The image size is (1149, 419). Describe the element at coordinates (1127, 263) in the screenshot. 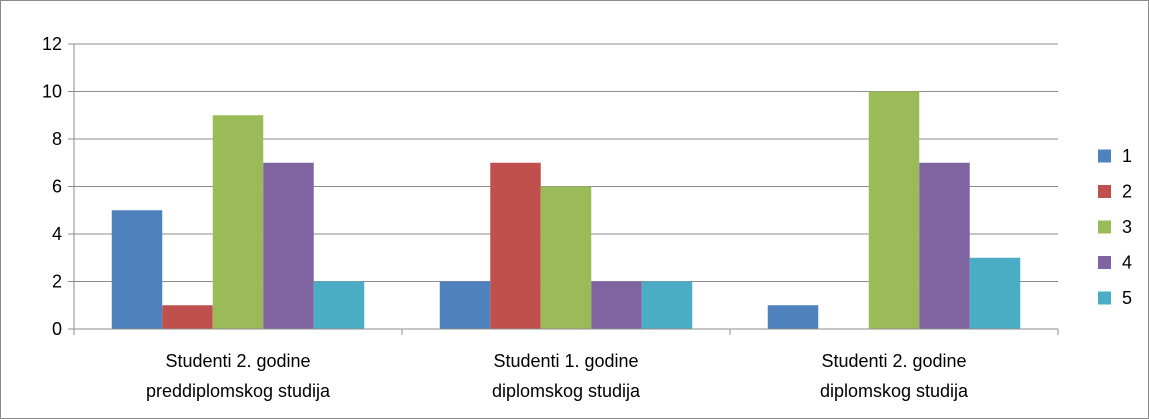

I see `legend-label: 4` at that location.